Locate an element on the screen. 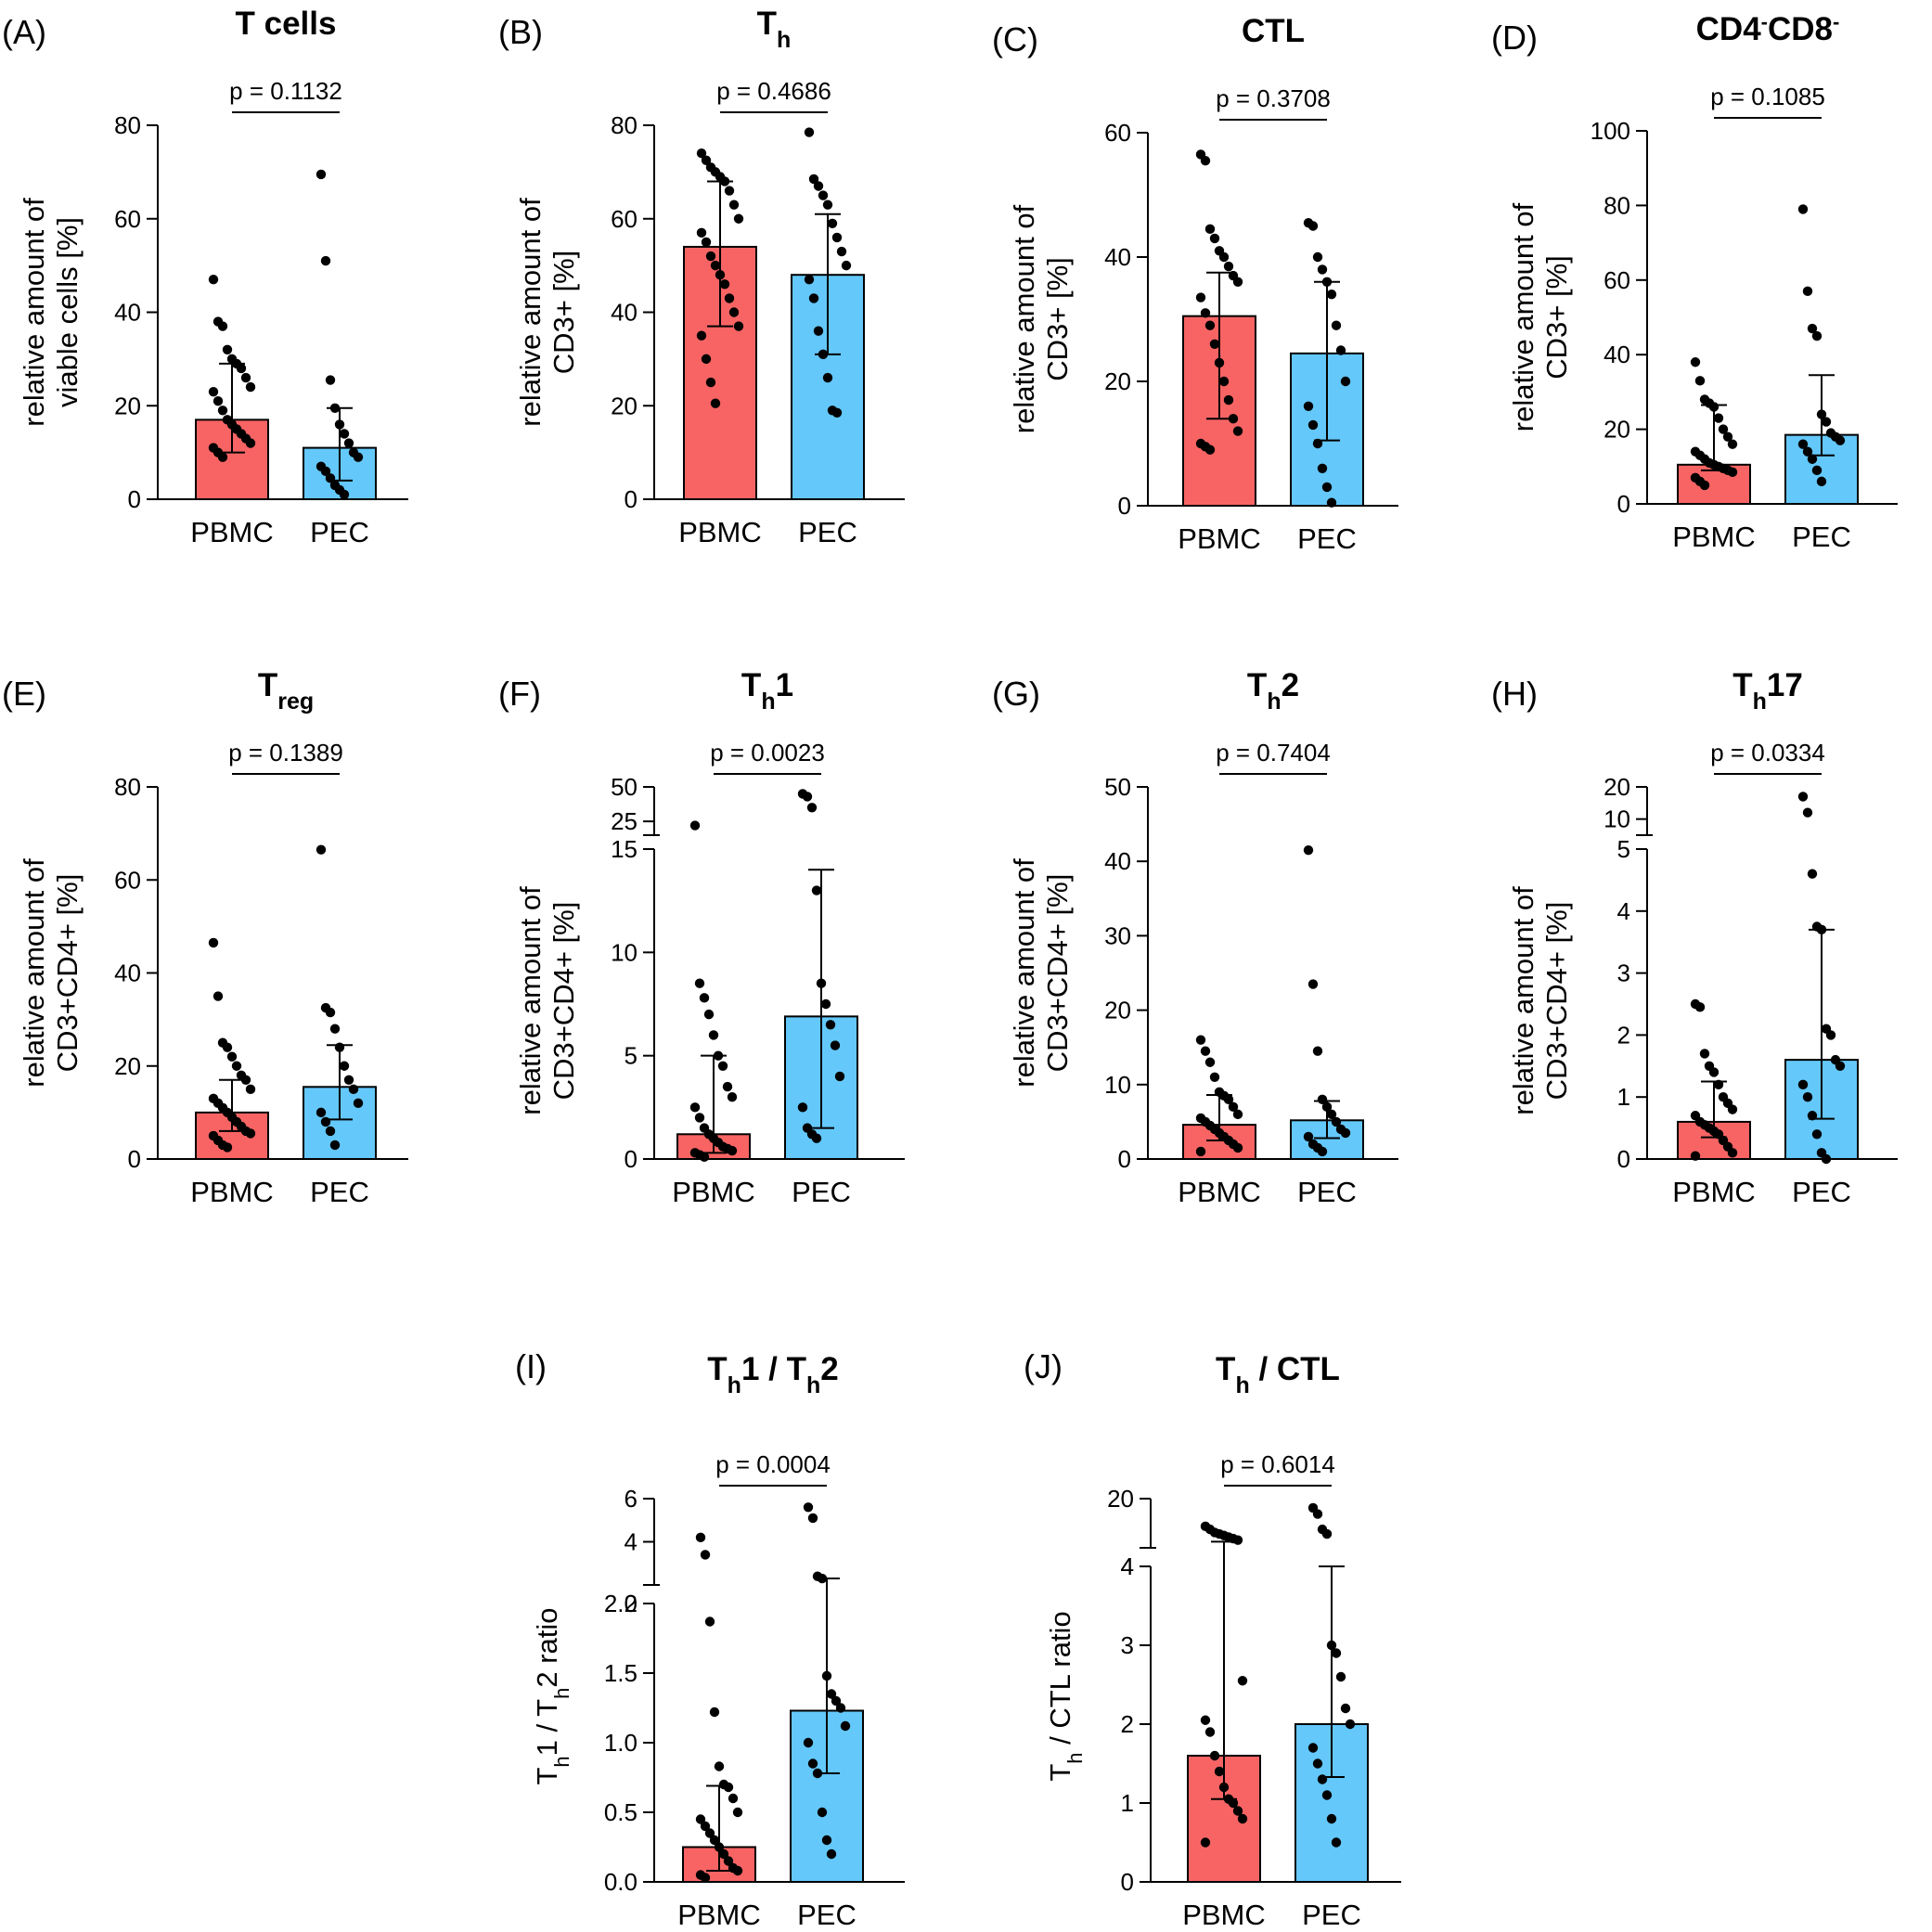  y-tick-label: 50 is located at coordinates (1117, 787).